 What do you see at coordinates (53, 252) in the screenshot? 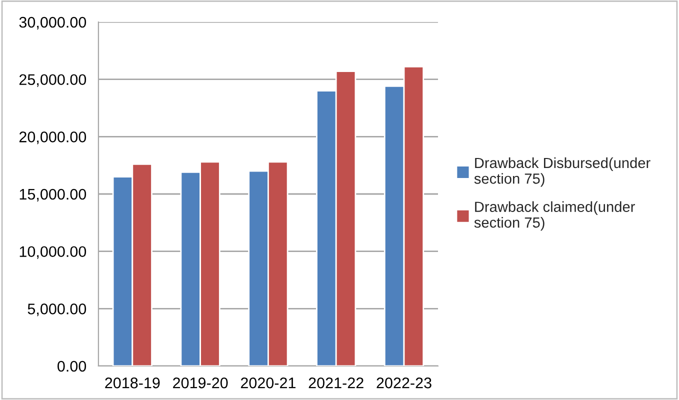
I see `y-tick-label: 10,000.00` at bounding box center [53, 252].